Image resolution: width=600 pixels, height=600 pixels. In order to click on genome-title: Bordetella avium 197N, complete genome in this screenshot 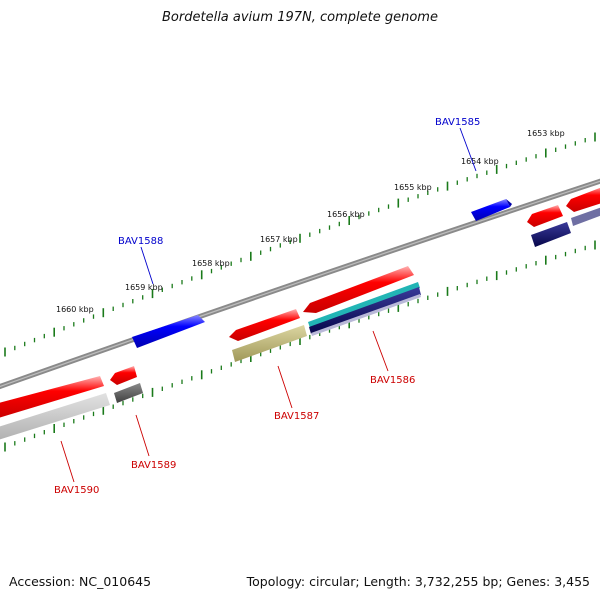, I will do `click(300, 17)`.